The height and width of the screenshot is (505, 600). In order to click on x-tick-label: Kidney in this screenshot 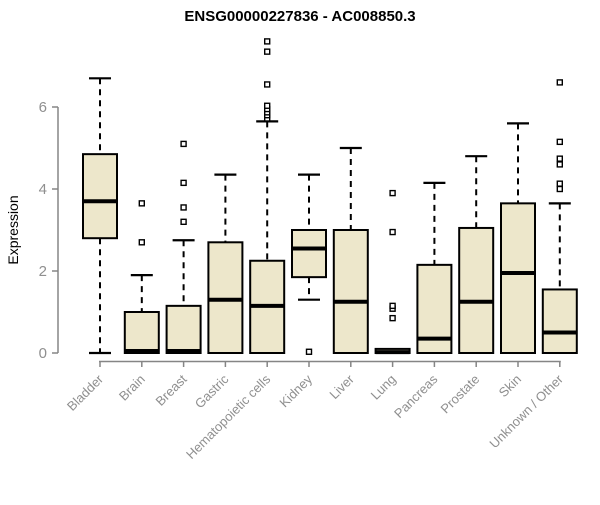, I will do `click(295, 390)`.